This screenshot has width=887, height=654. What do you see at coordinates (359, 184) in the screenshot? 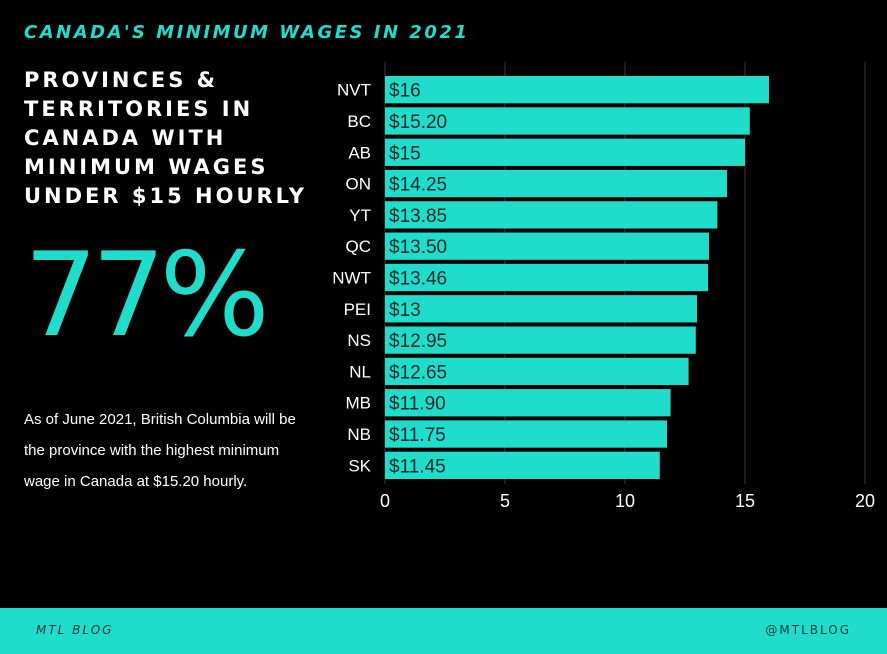
I see `category-label: ON` at bounding box center [359, 184].